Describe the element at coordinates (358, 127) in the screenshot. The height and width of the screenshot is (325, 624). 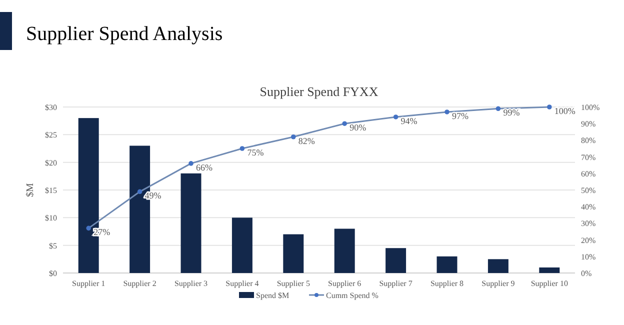
I see `data-label: 90%` at that location.